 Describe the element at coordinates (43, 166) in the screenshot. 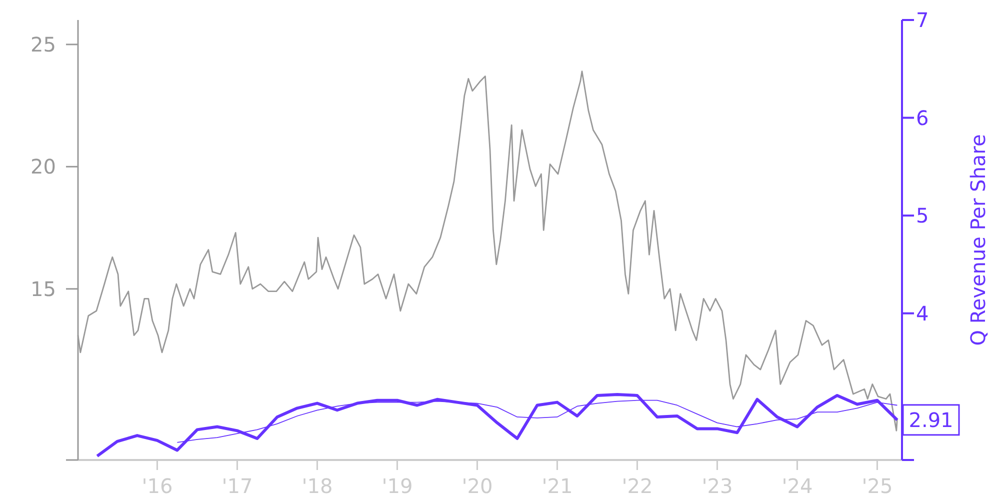

I see `y-tick-label: 20` at that location.